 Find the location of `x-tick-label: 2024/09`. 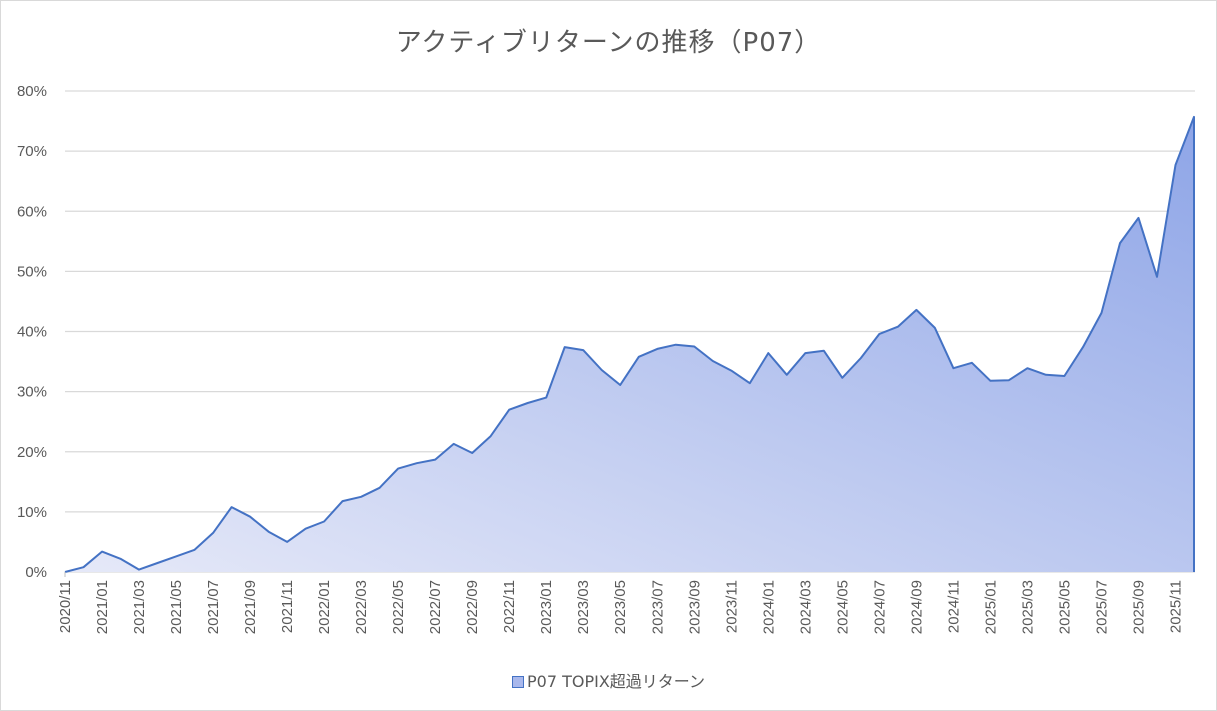

x-tick-label: 2024/09 is located at coordinates (916, 607).